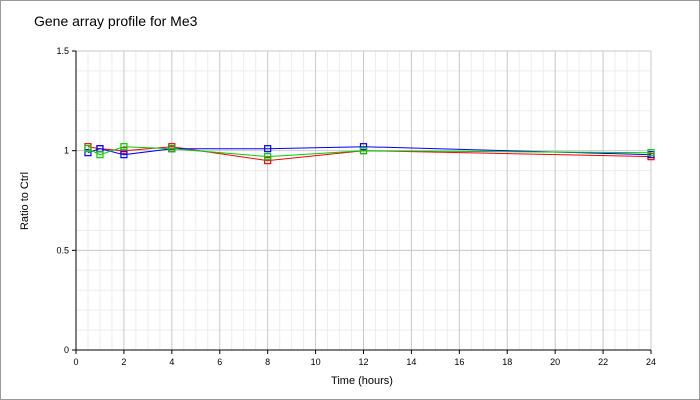 This screenshot has width=700, height=400. I want to click on x-tick-label: 2, so click(123, 362).